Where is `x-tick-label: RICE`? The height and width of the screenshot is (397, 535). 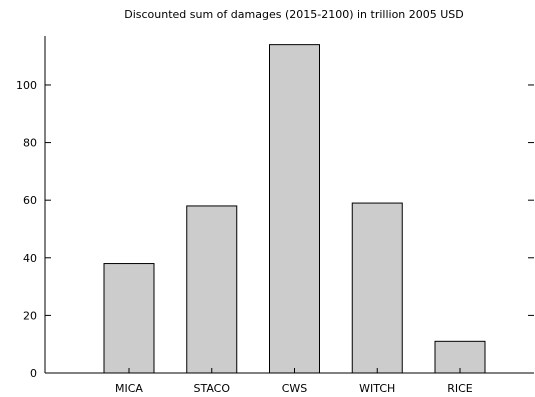
x-tick-label: RICE is located at coordinates (460, 388).